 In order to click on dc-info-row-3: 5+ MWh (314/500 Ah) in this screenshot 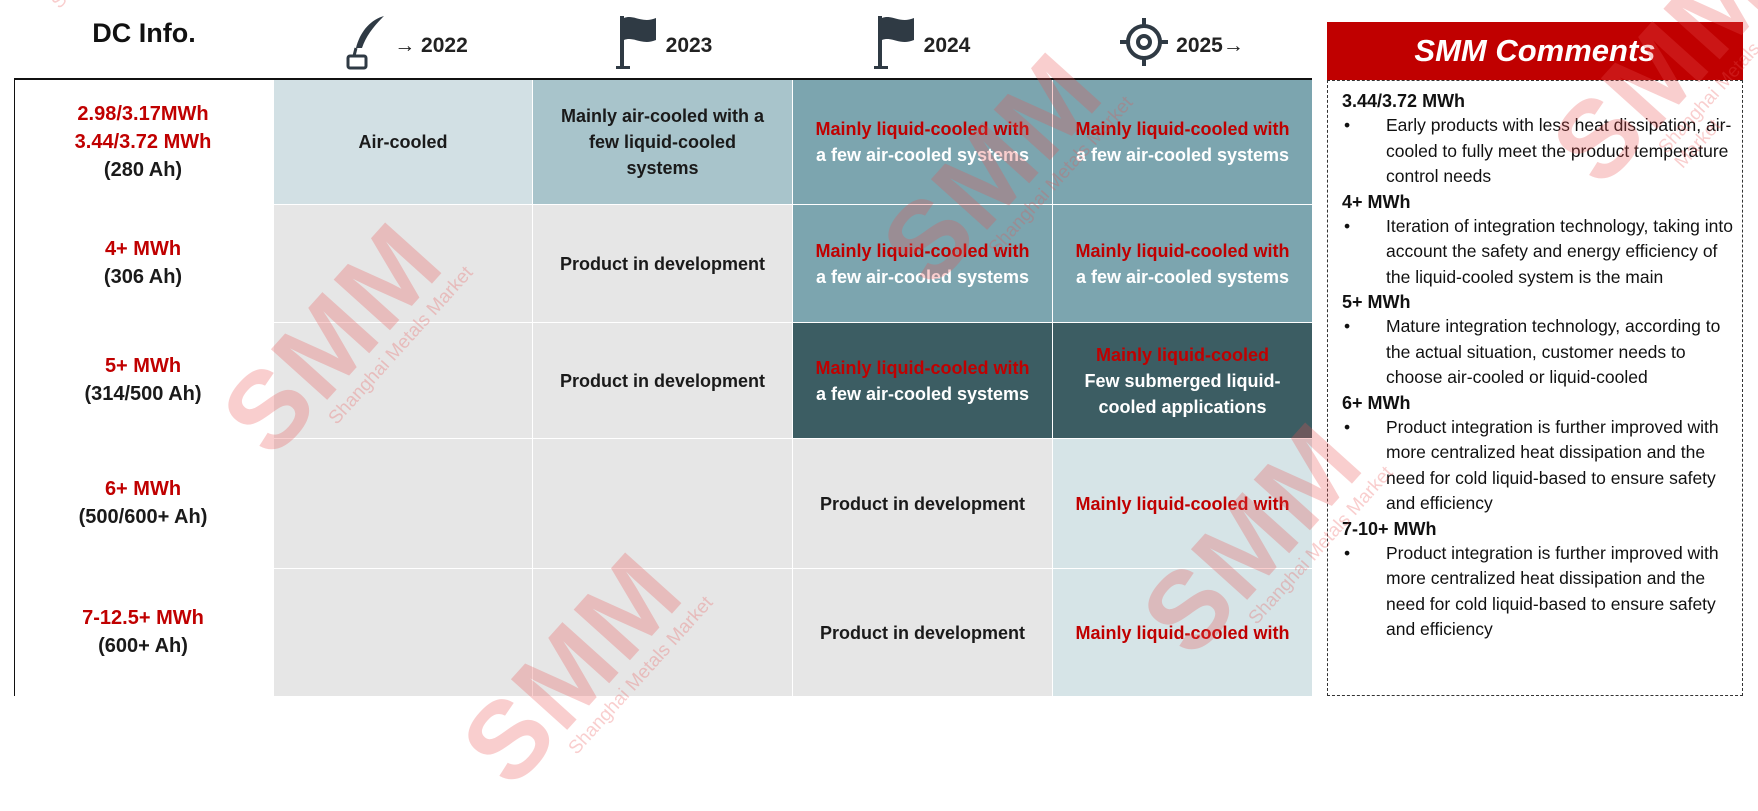, I will do `click(143, 380)`.